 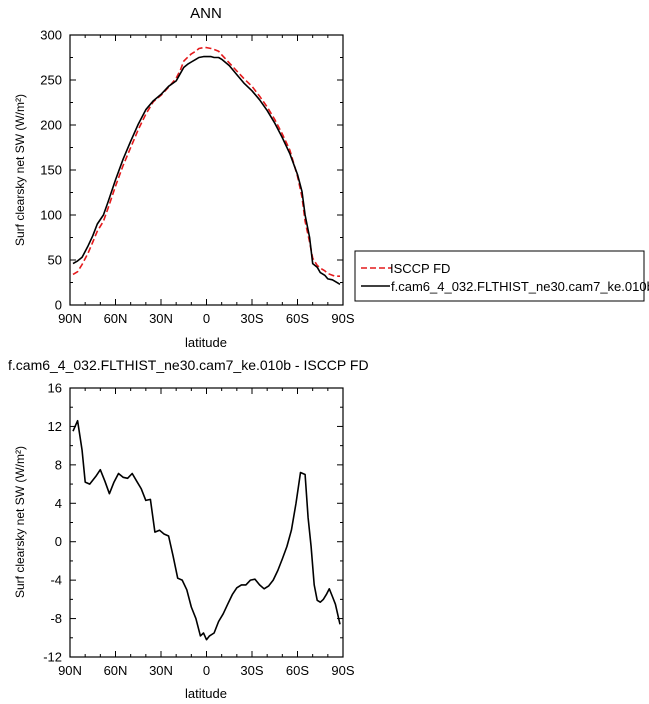 I want to click on top-chart-xtick-label: 60S, so click(x=297, y=318).